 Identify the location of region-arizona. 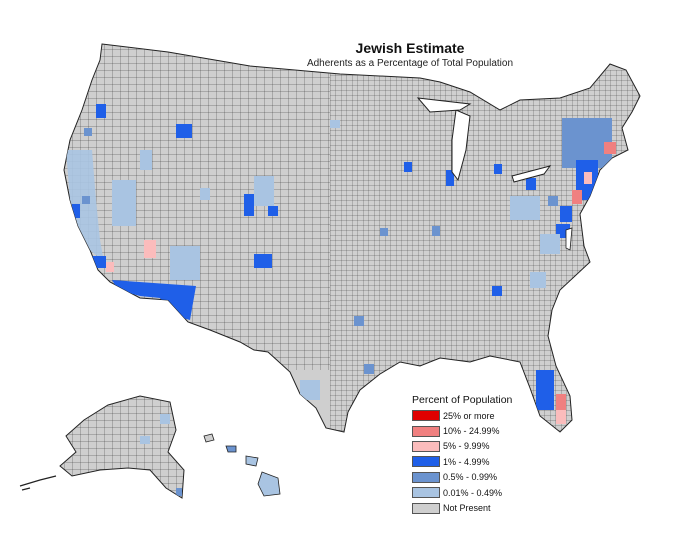
(154, 300).